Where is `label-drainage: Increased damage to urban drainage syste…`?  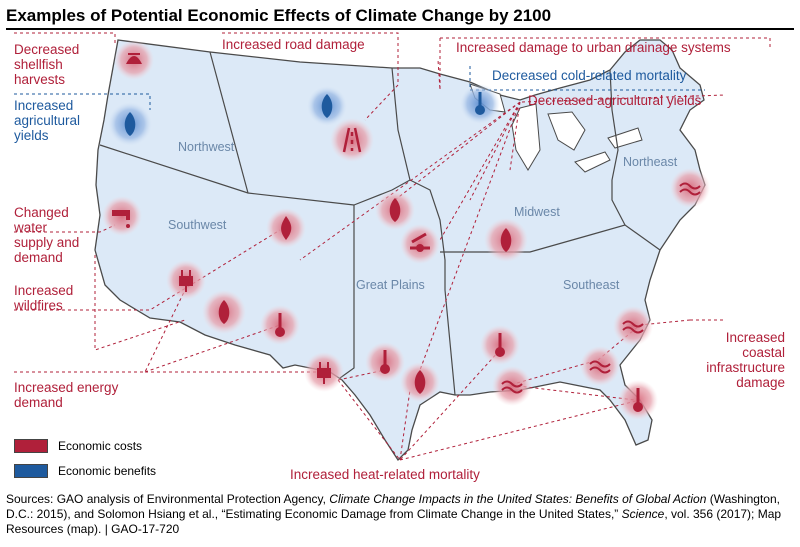 label-drainage: Increased damage to urban drainage syste… is located at coordinates (593, 47).